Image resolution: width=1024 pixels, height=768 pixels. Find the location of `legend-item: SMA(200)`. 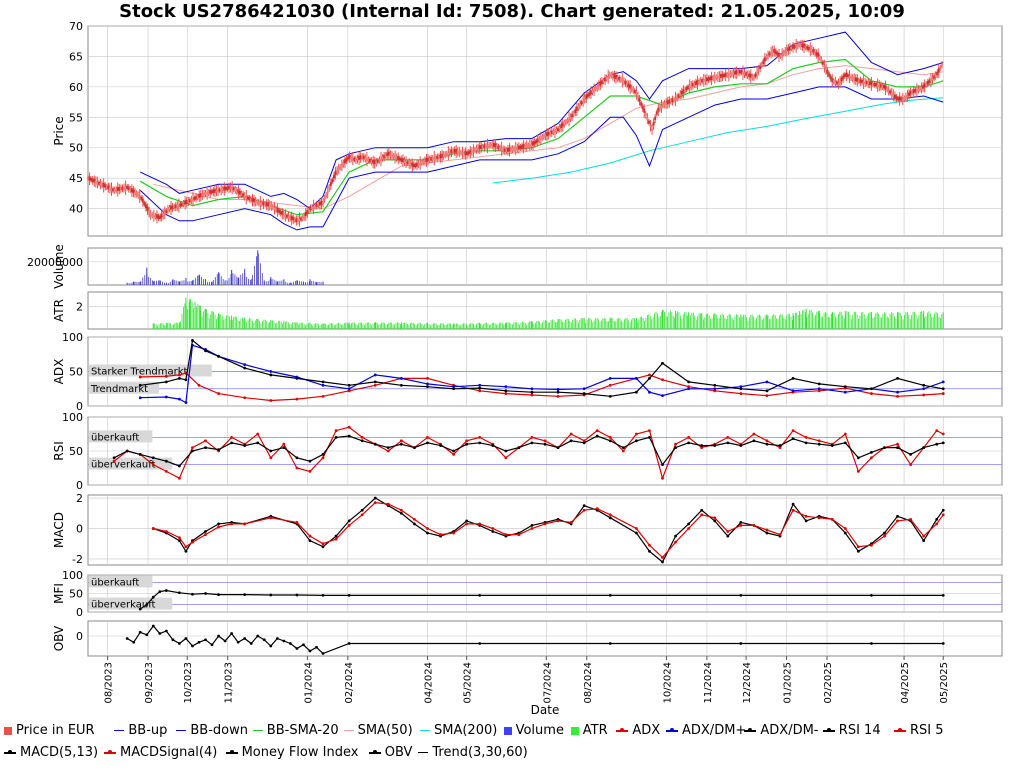

legend-item: SMA(200) is located at coordinates (458, 730).